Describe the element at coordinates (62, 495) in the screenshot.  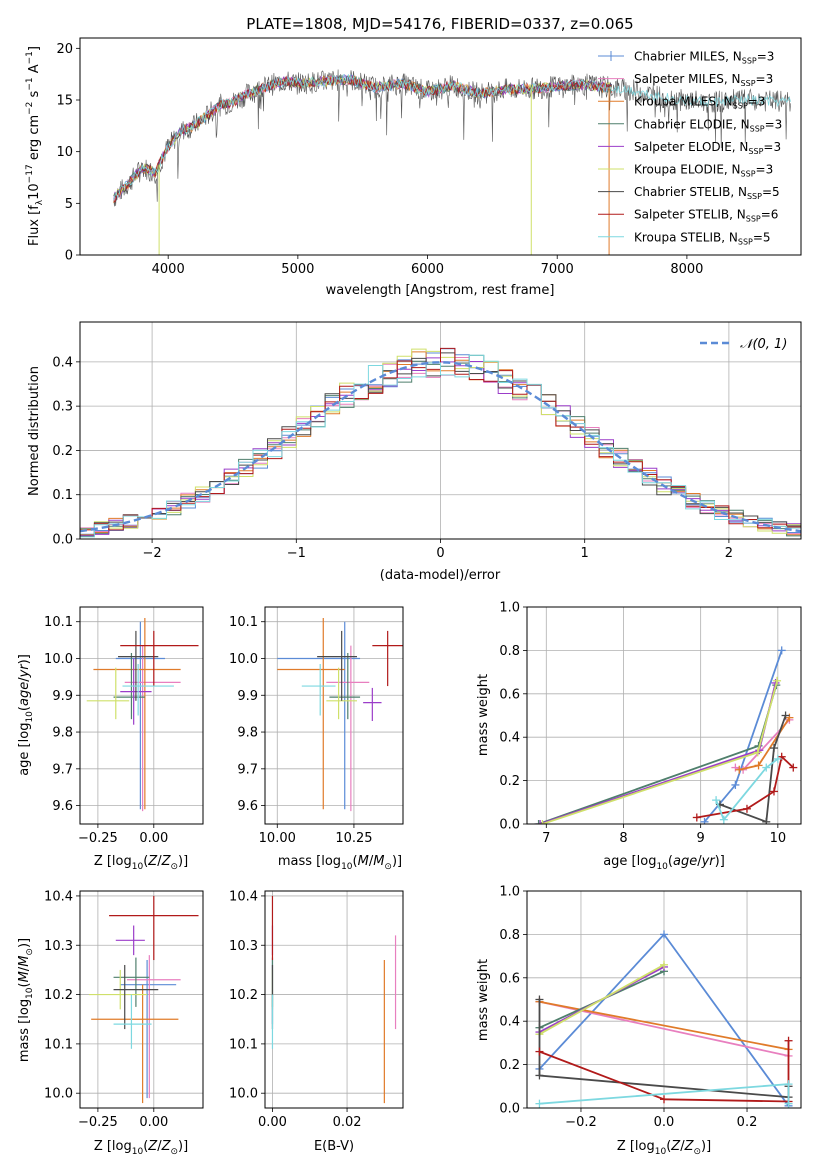
I see `y-tick-label: 0.1` at that location.